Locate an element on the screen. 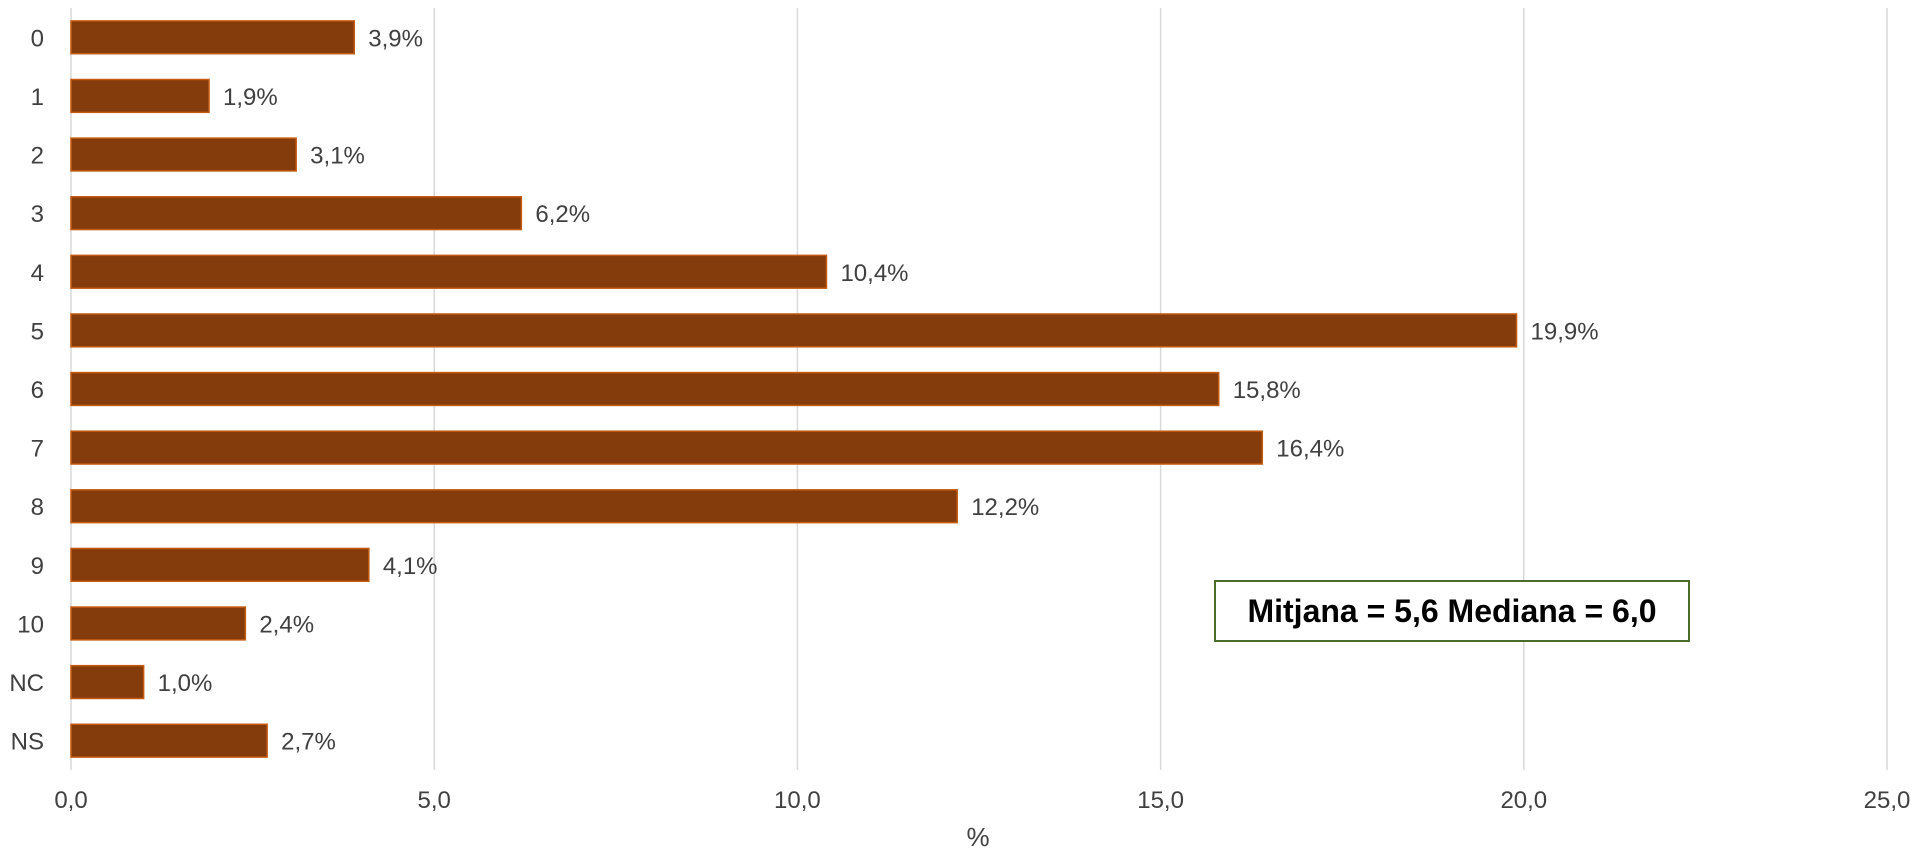 The image size is (1928, 856). category-labels: 0 1 2 3 4 5 6 7 8 9 10 NC NS is located at coordinates (26, 390).